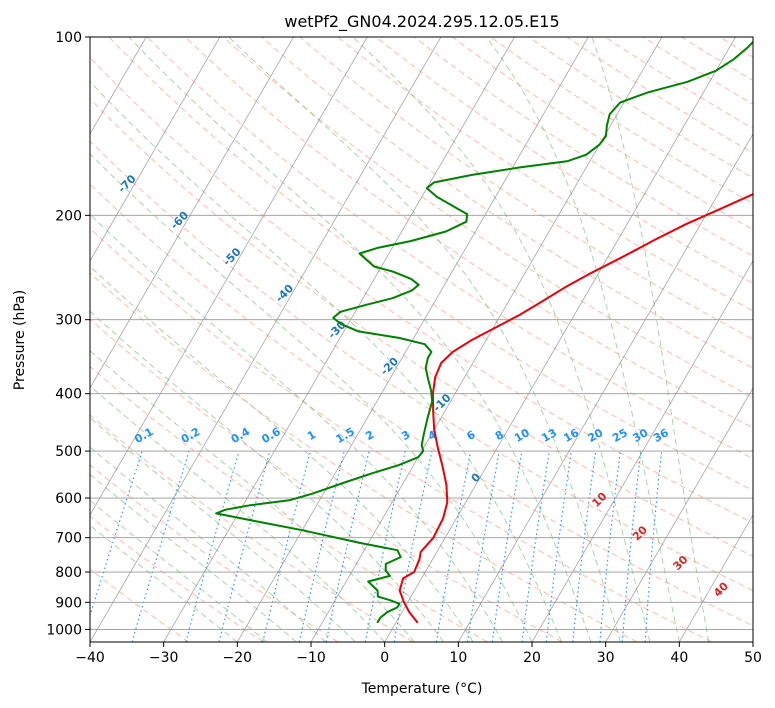  What do you see at coordinates (68, 216) in the screenshot?
I see `y-tick-label: 200` at bounding box center [68, 216].